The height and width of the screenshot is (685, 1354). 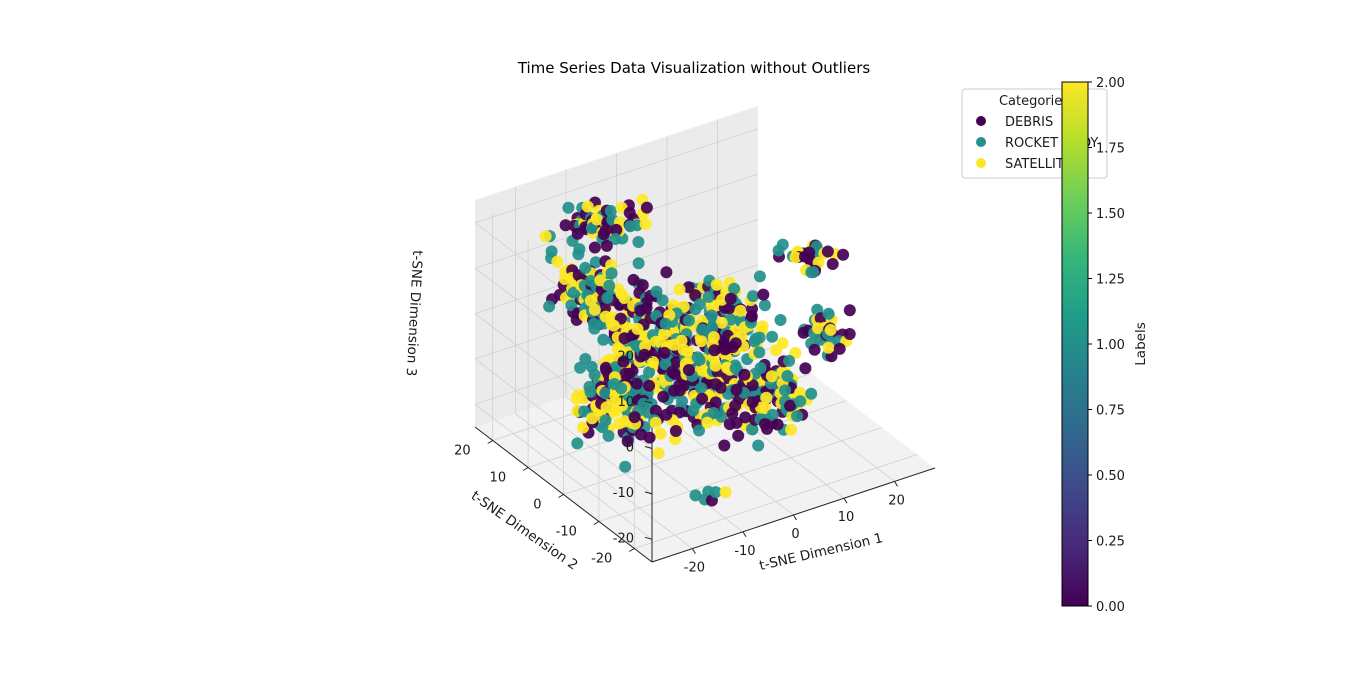 I want to click on colorbar-tick-label: 1.00, so click(x=1110, y=345).